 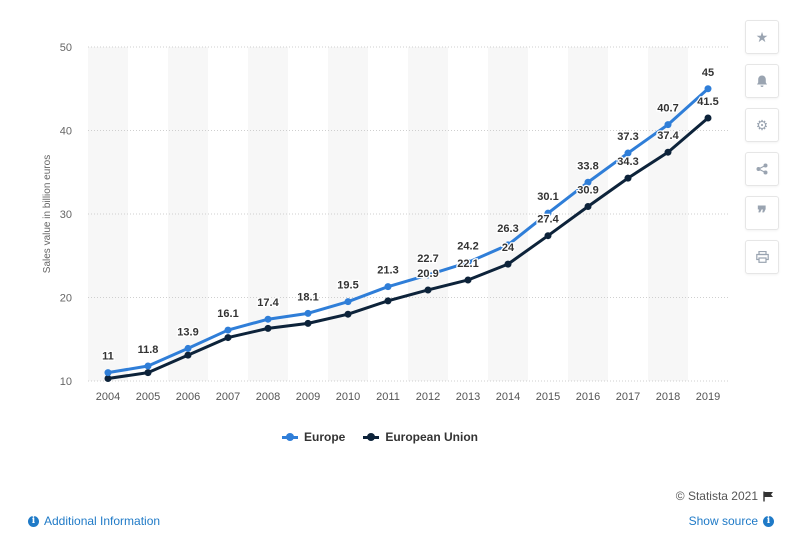 I want to click on x-tick-label: 2011, so click(x=388, y=397).